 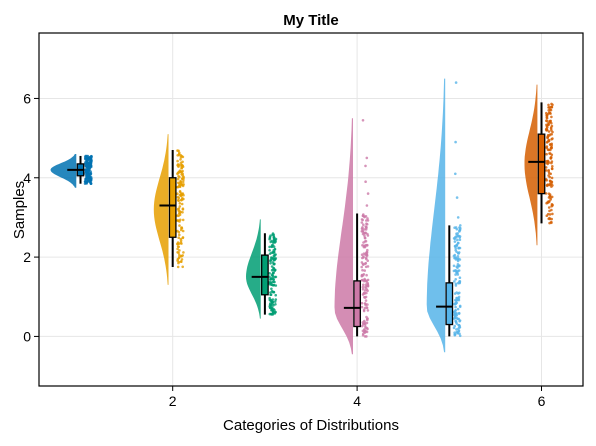 I want to click on box-iqr, so click(x=541, y=164).